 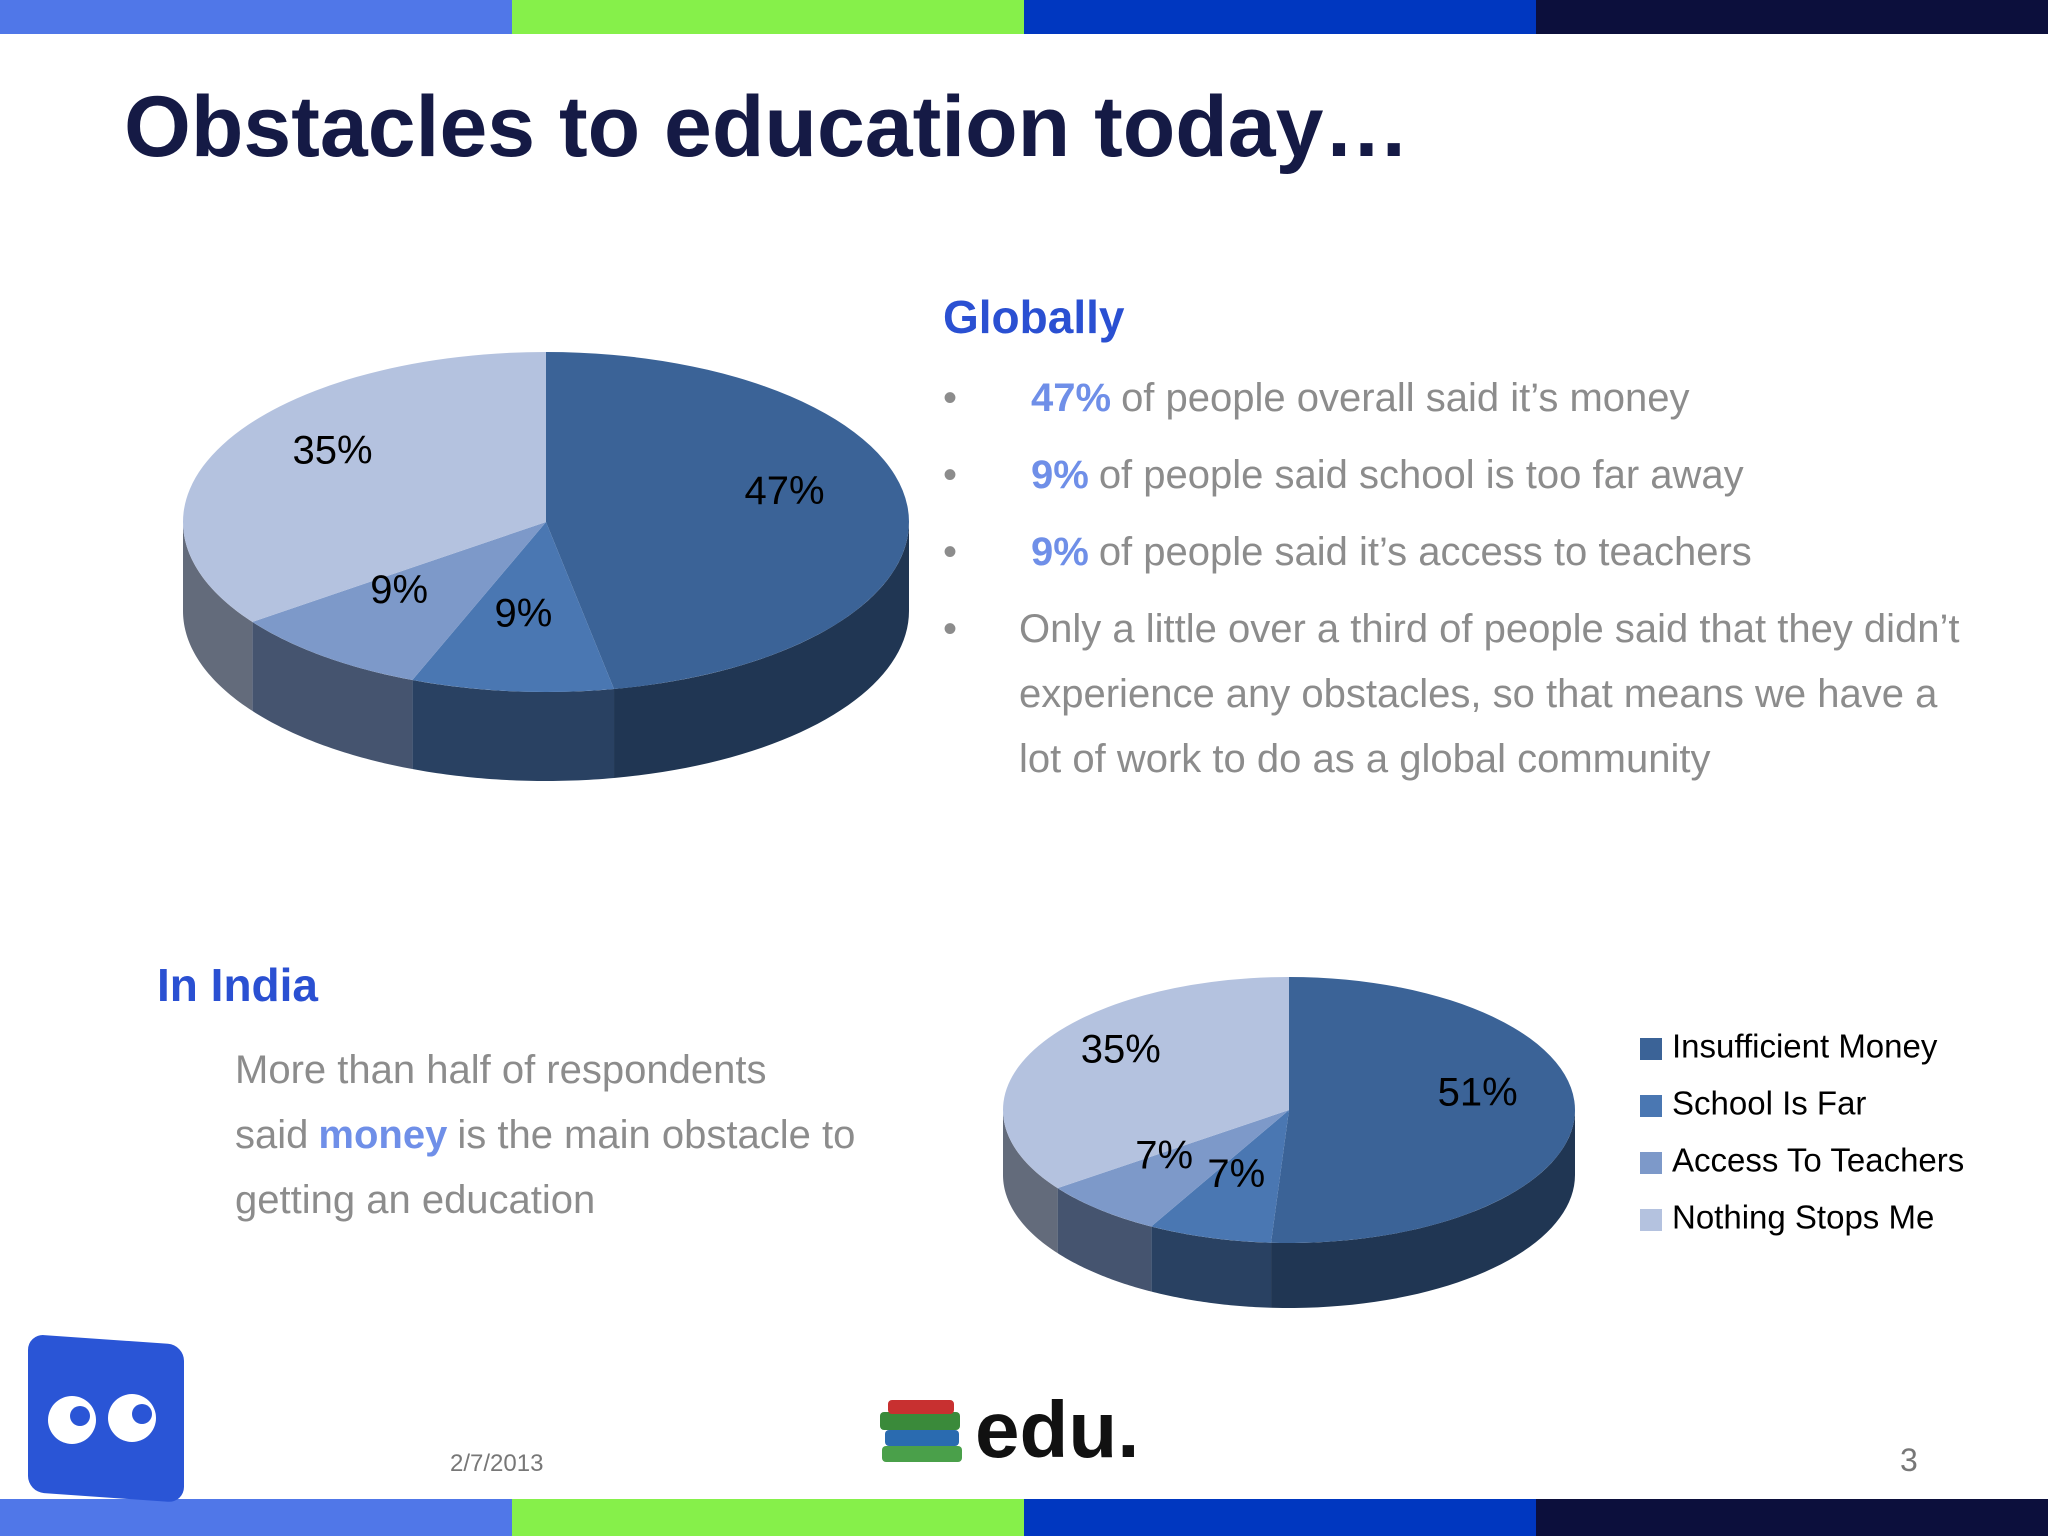 I want to click on text: of people overall said it’s money, so click(x=1405, y=398).